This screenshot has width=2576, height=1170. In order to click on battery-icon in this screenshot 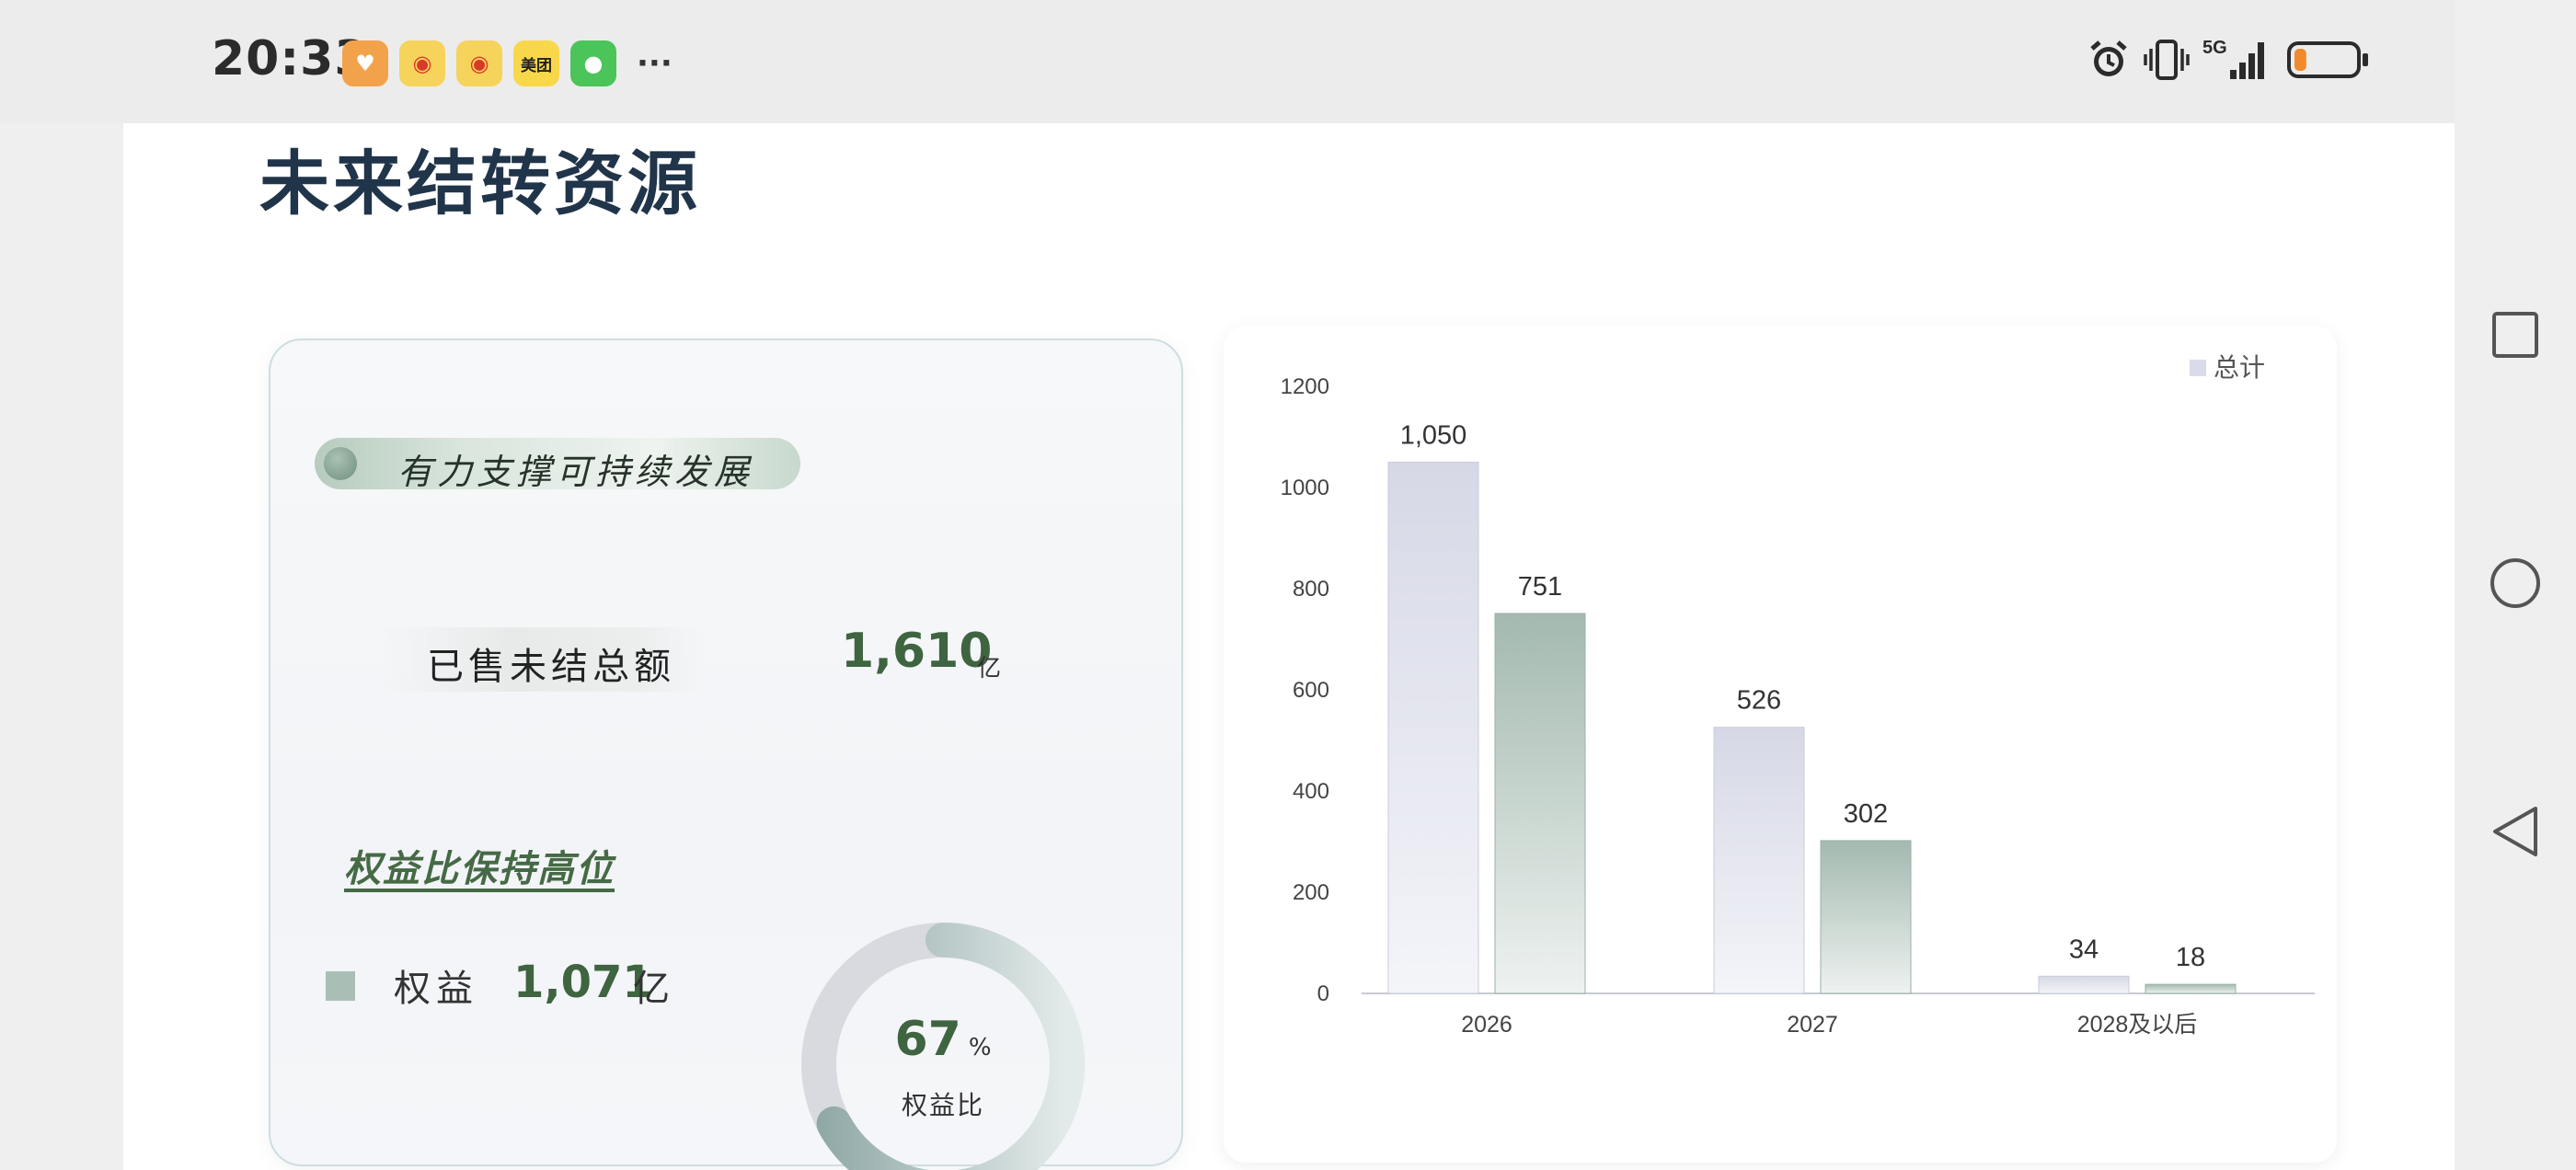, I will do `click(2327, 60)`.